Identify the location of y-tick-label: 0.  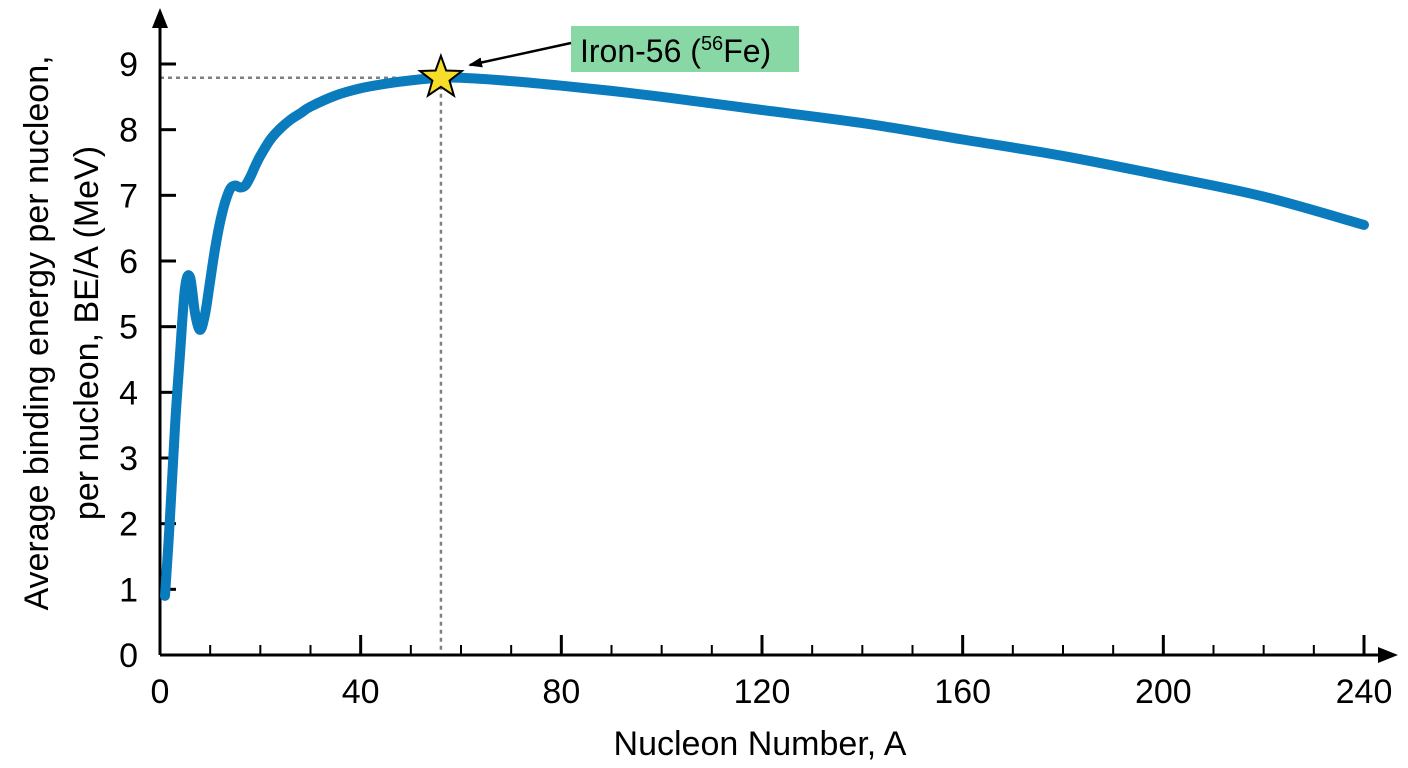
(128, 656).